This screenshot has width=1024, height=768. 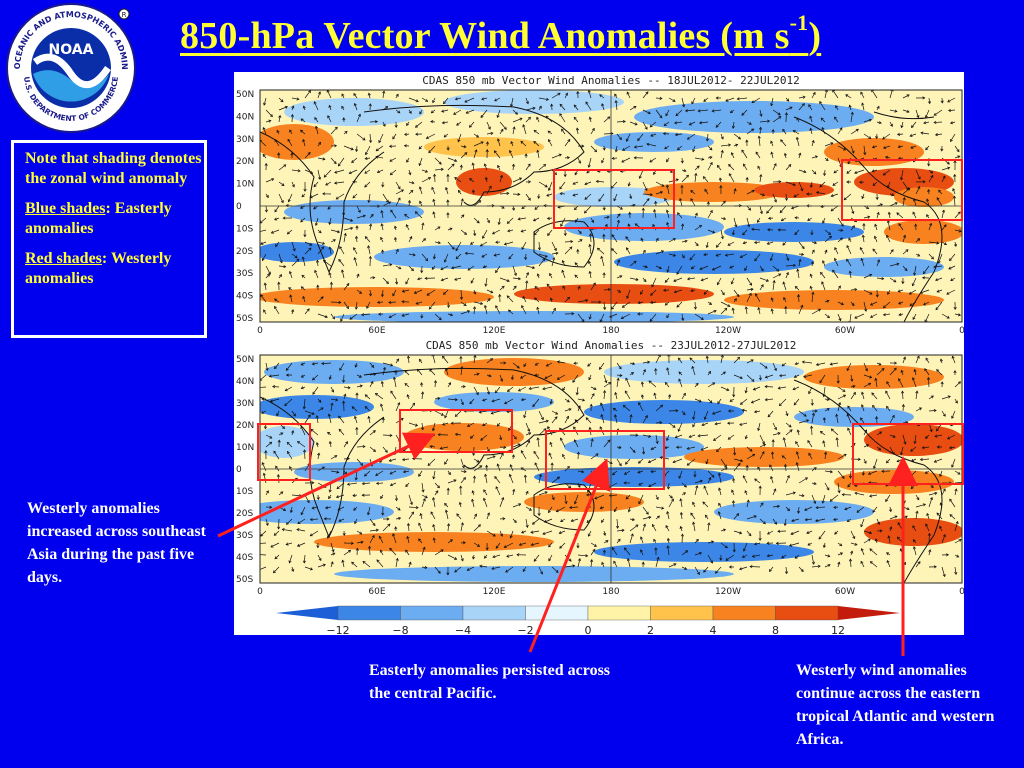 I want to click on blue-shades-text: : Easterly anomalies, so click(x=98, y=218).